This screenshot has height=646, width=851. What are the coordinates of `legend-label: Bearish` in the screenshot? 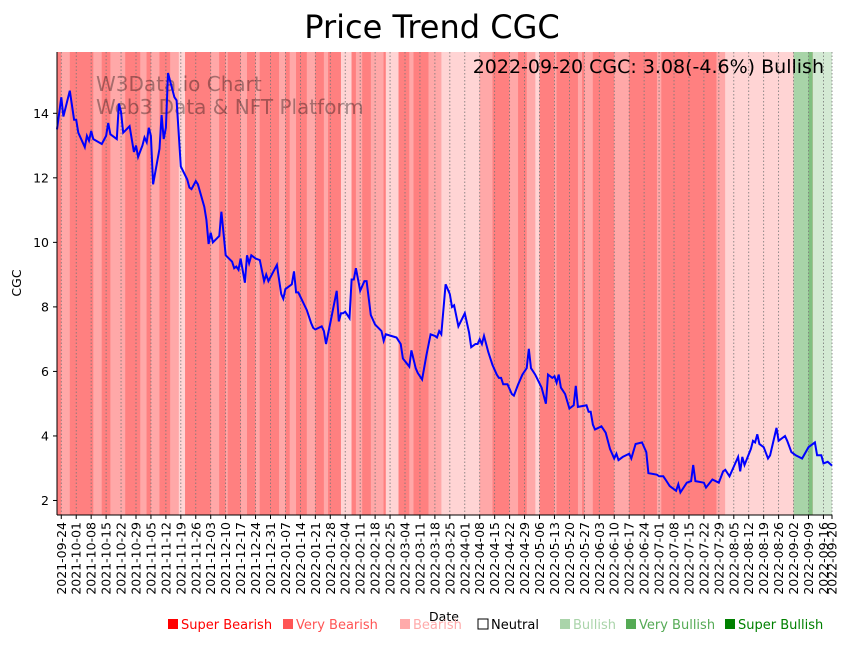 It's located at (437, 625).